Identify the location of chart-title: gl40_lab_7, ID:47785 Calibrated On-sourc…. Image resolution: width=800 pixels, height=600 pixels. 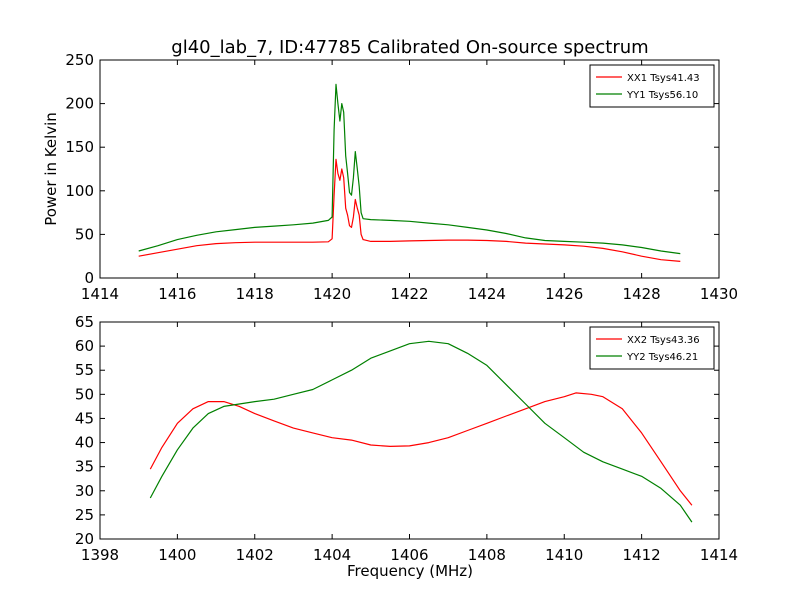
(409, 47).